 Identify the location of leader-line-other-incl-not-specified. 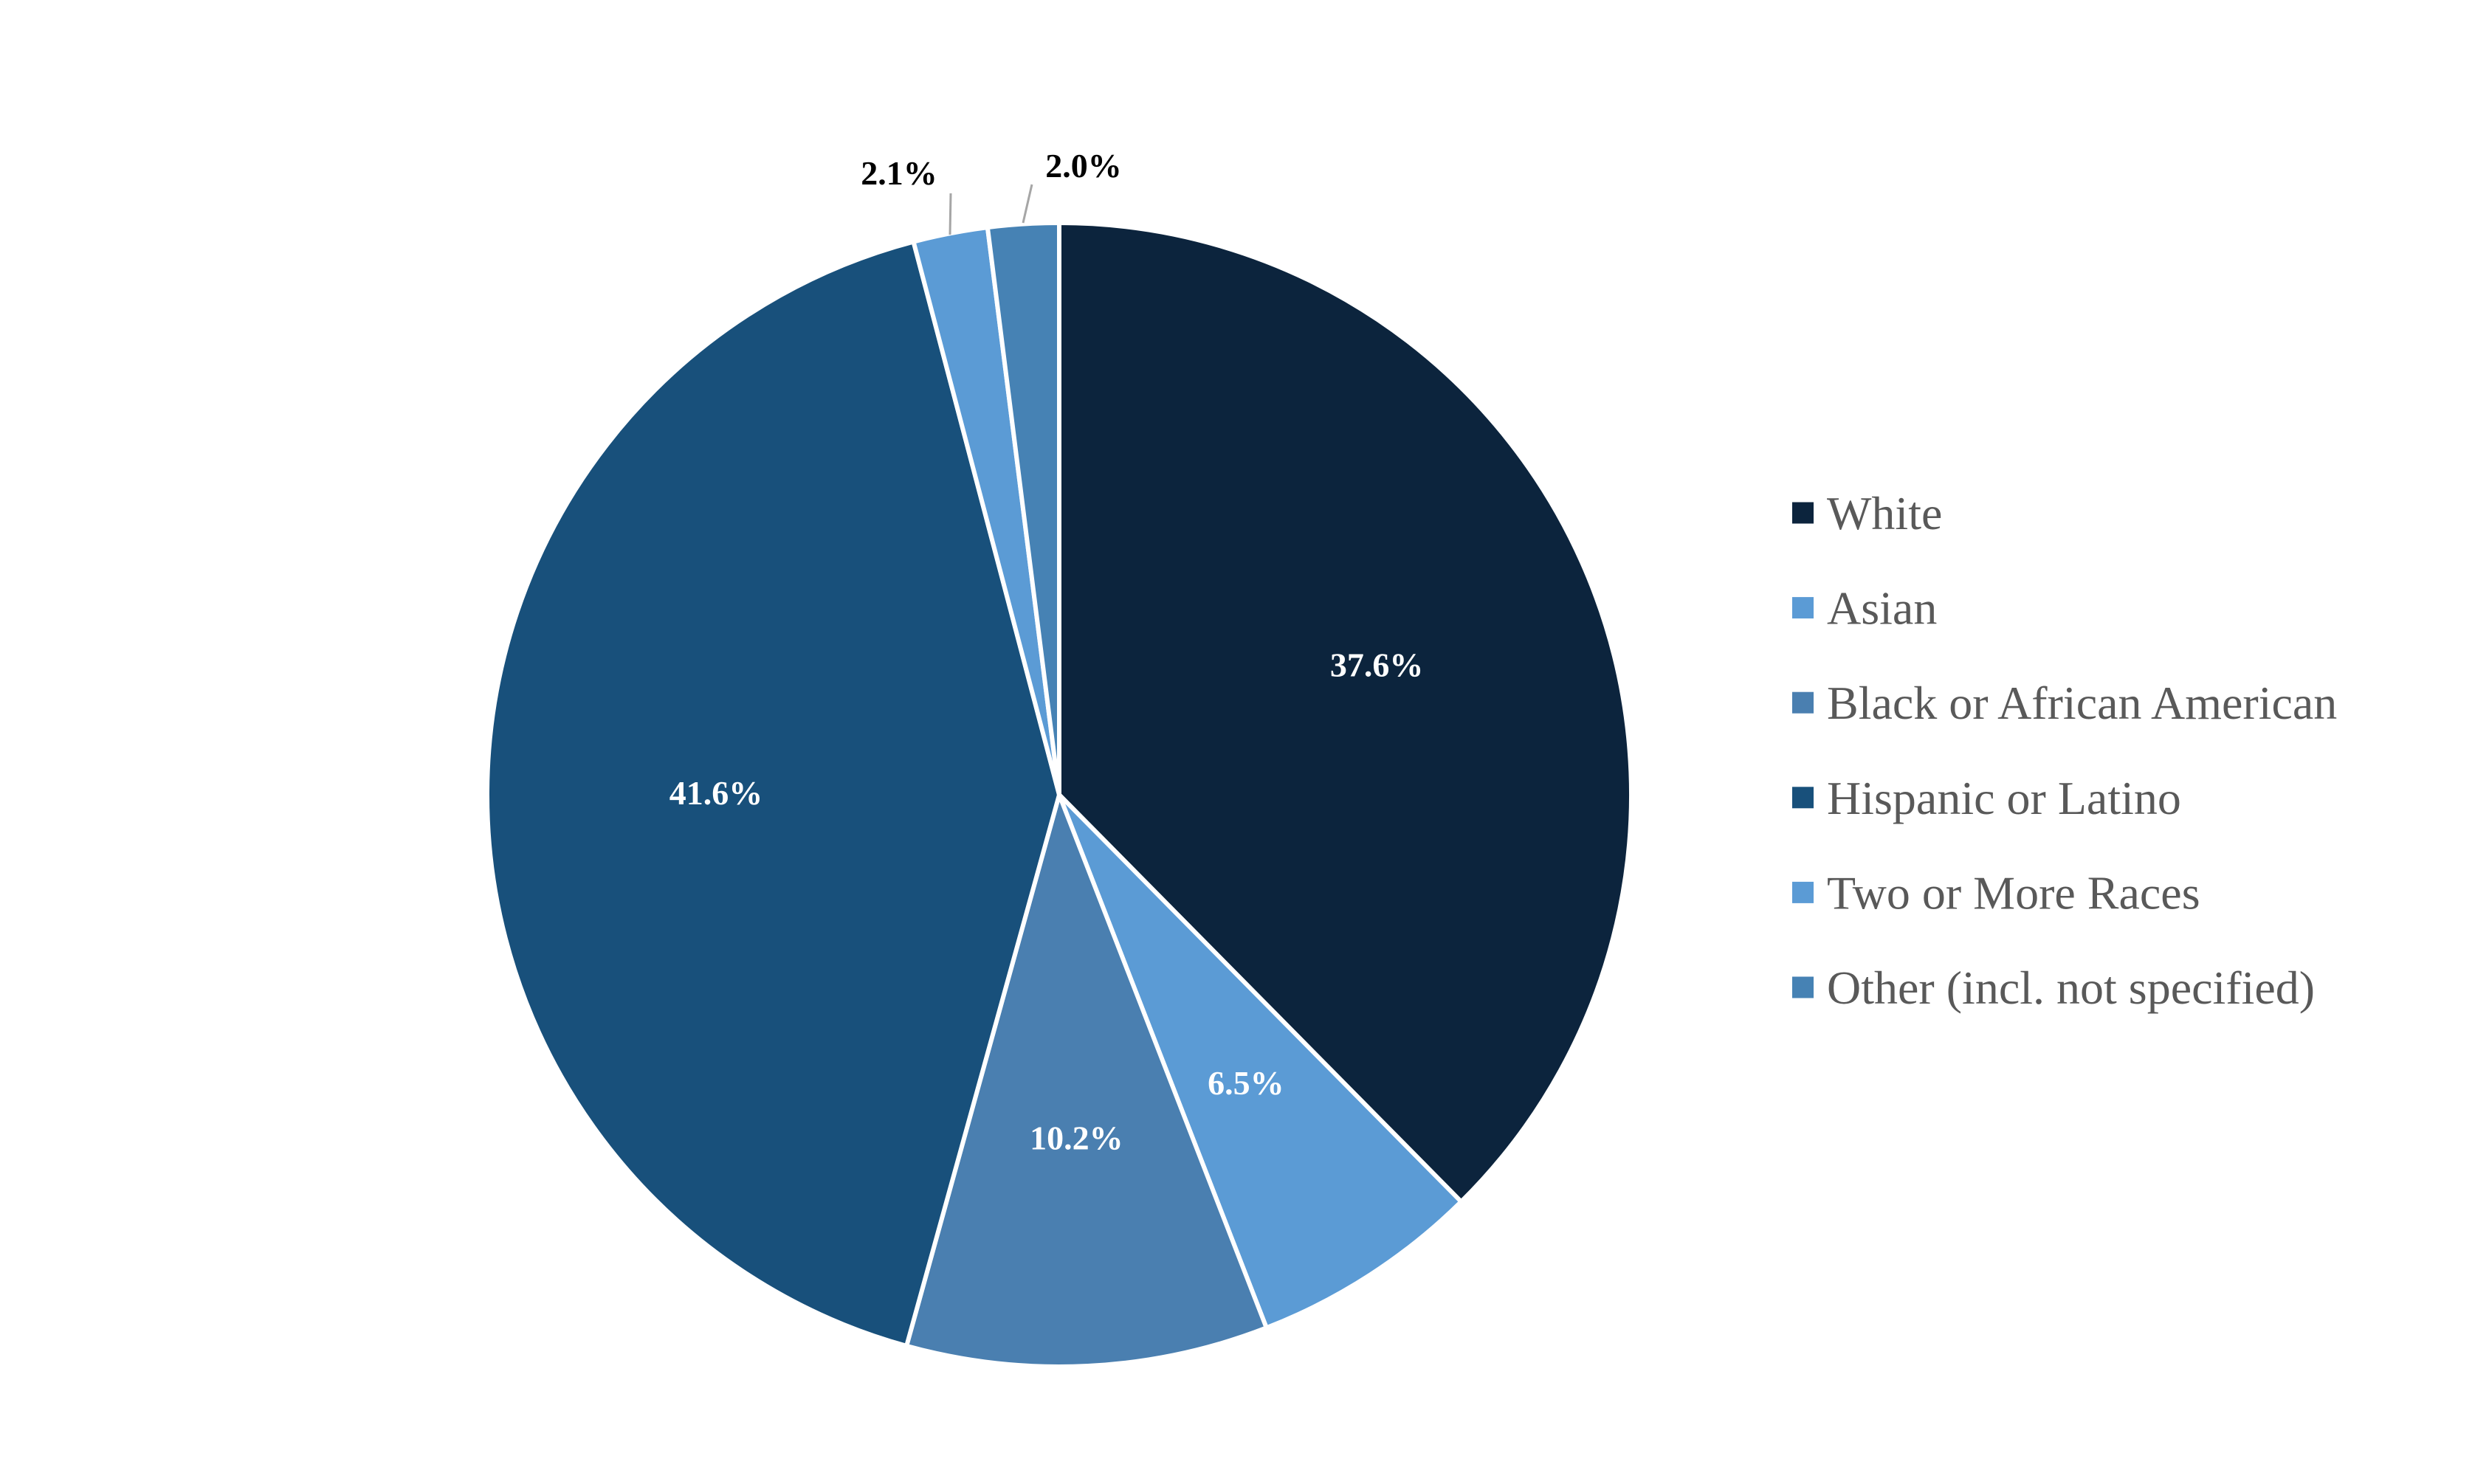
(1028, 204).